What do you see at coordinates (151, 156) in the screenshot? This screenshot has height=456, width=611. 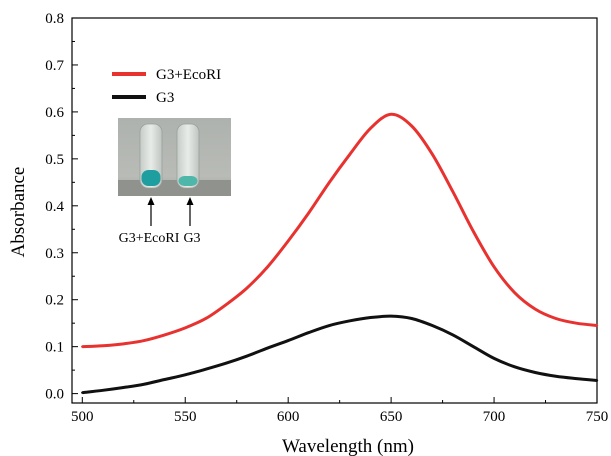 I see `tube-left` at bounding box center [151, 156].